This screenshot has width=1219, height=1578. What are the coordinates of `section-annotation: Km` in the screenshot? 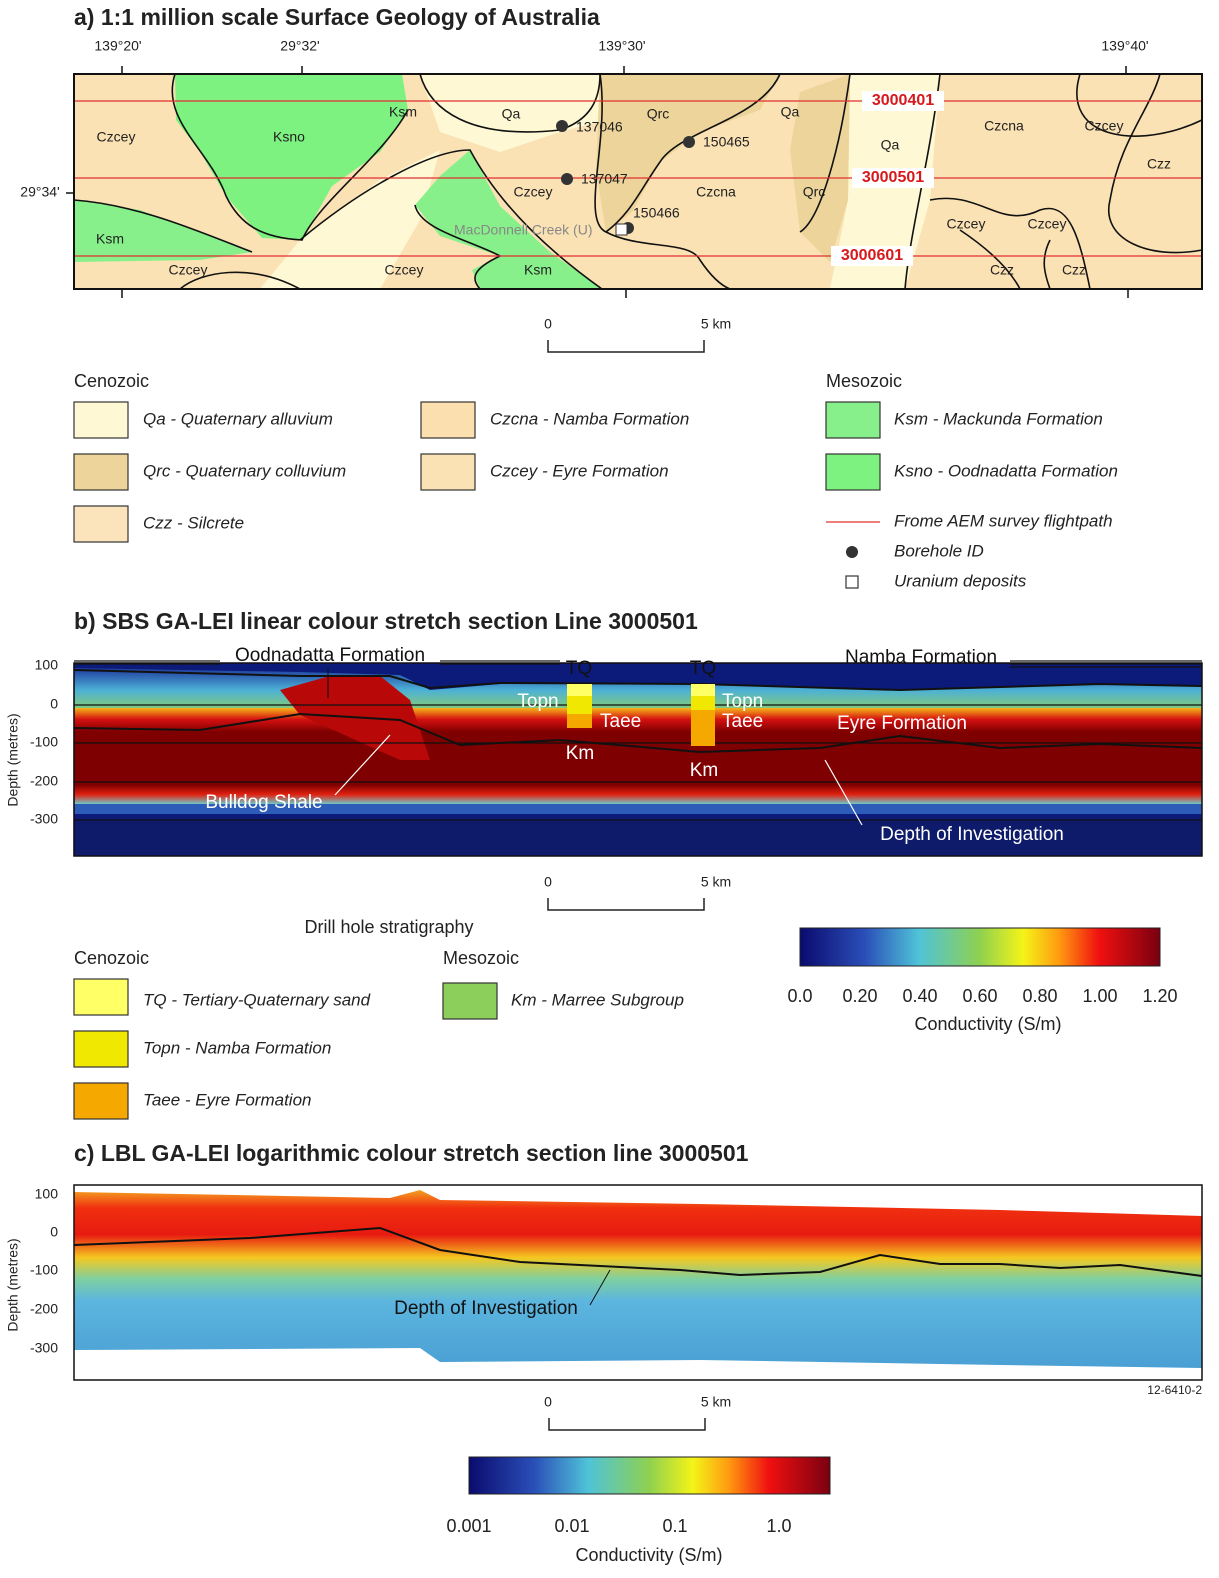 It's located at (580, 753).